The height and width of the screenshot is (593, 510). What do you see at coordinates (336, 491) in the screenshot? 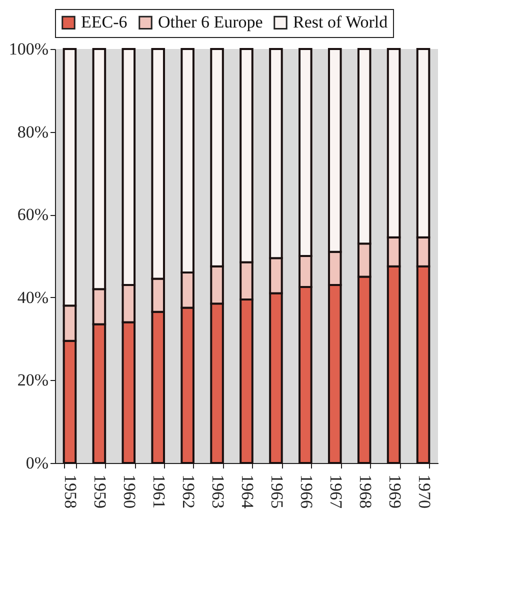
I see `x-tick-label: 1967` at bounding box center [336, 491].